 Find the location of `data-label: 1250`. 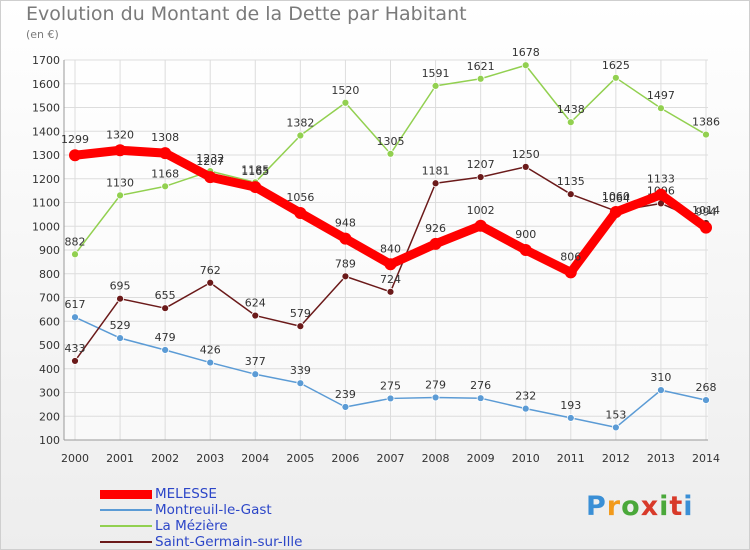

data-label: 1250 is located at coordinates (526, 154).